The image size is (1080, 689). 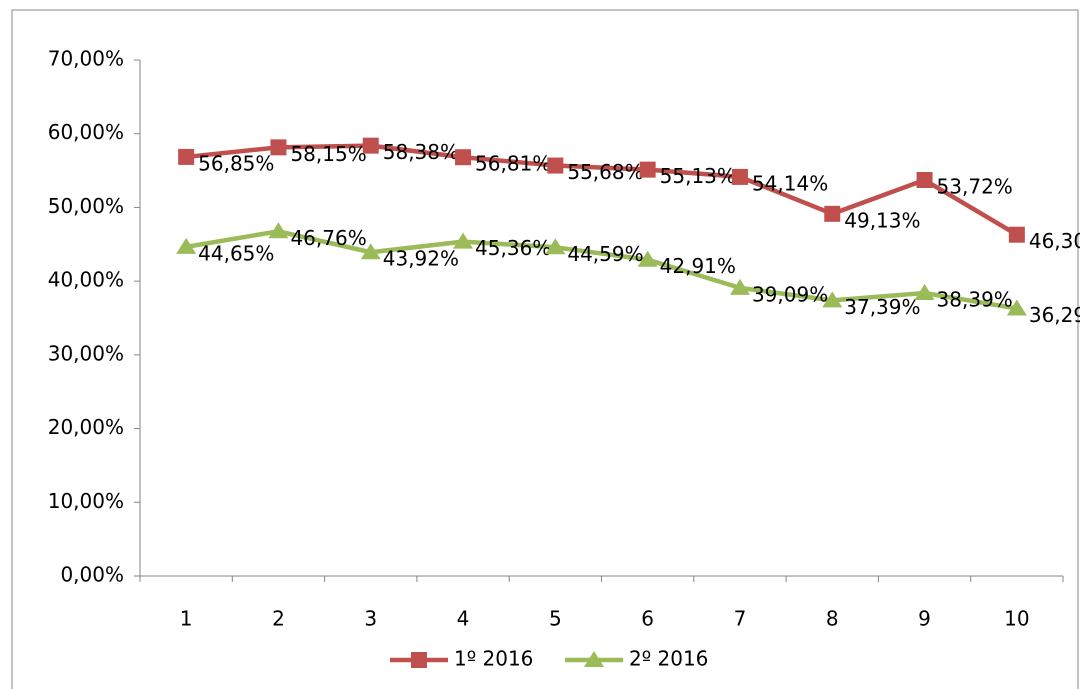 I want to click on data-label: 55,13%, so click(x=698, y=176).